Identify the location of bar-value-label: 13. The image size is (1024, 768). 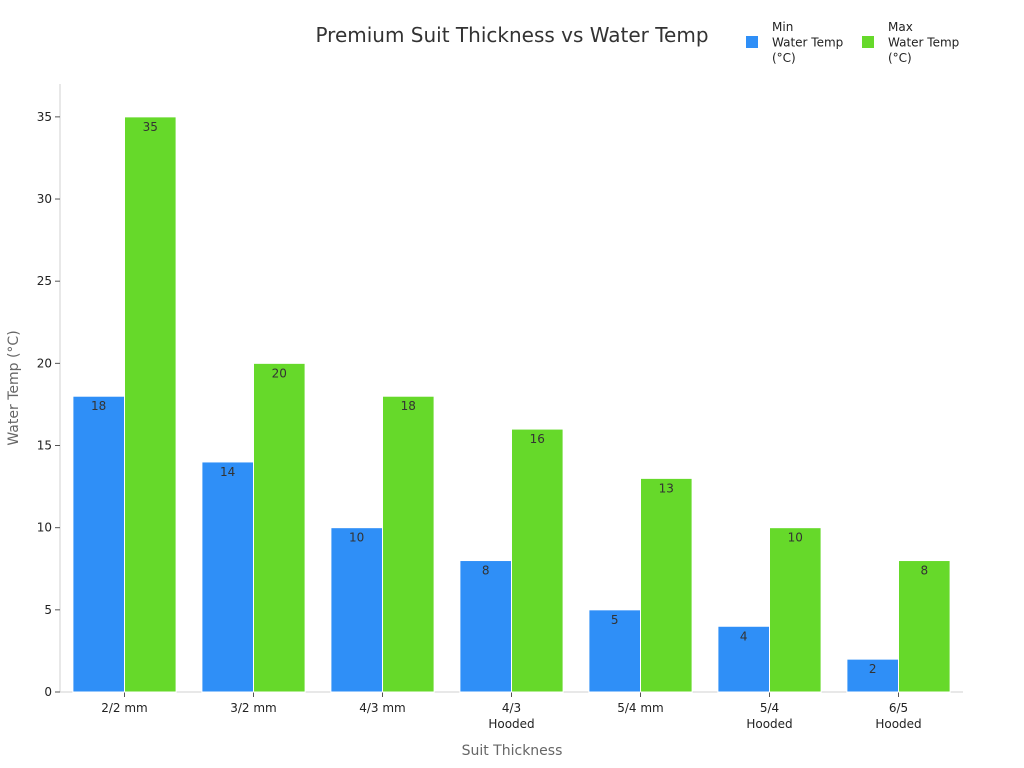
(666, 488).